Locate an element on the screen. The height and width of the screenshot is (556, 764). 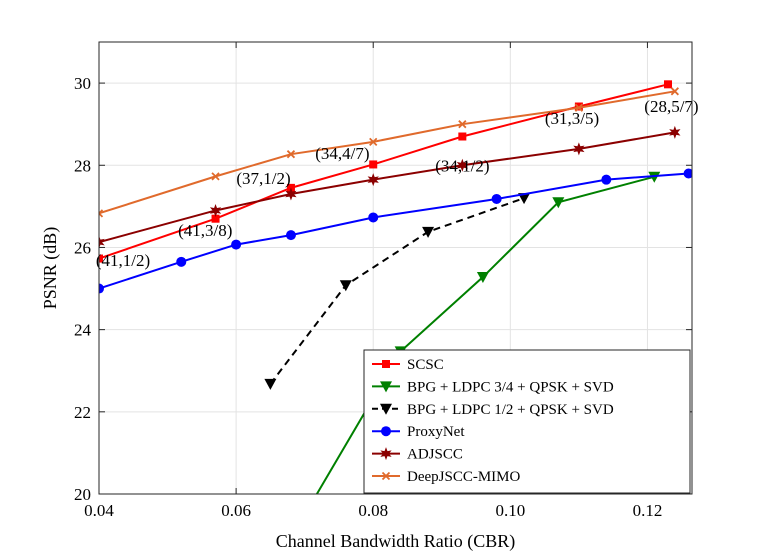
legend-label: DeepJSCC-MIMO is located at coordinates (464, 477).